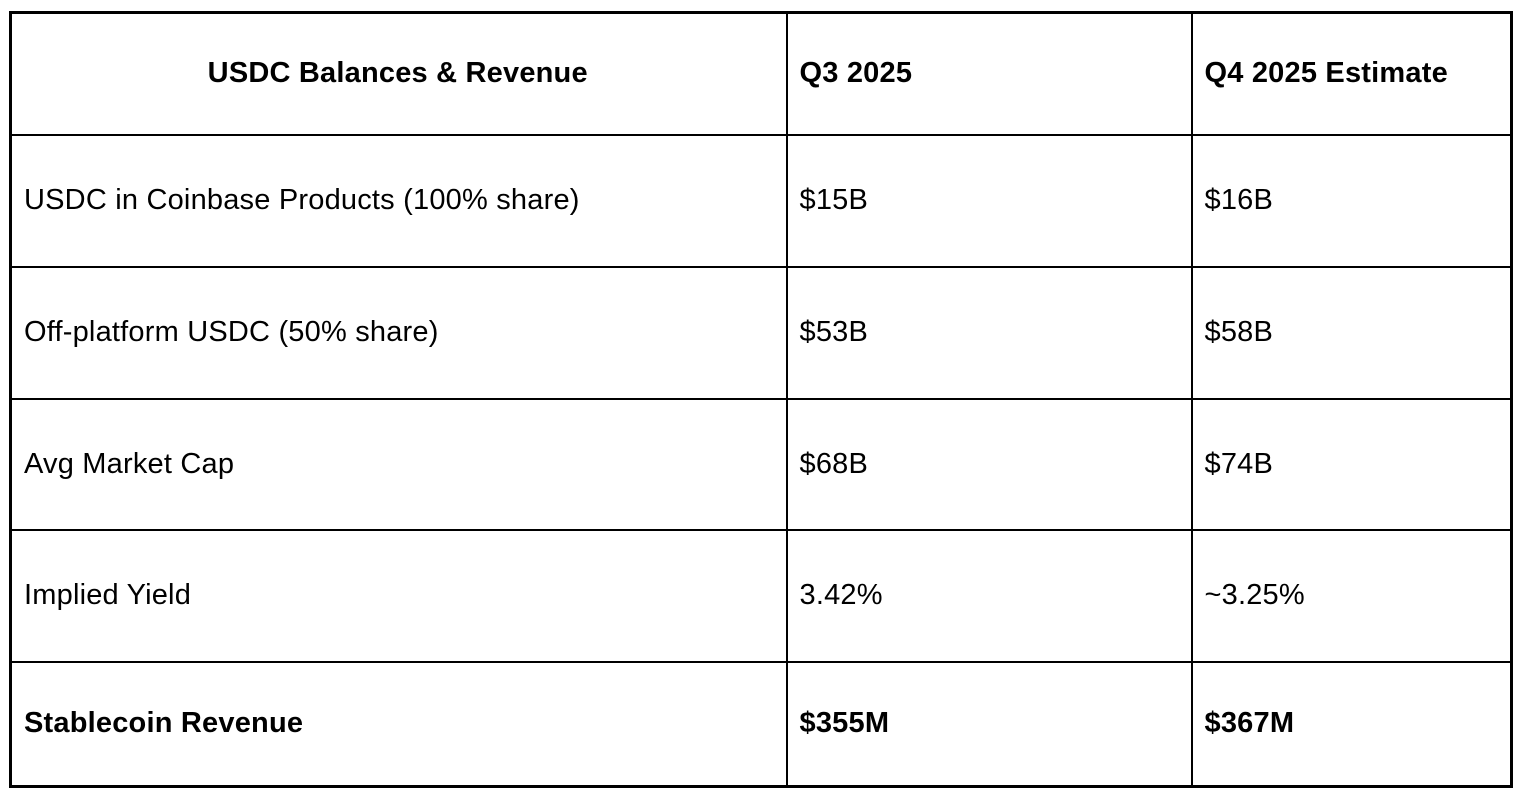 Image resolution: width=1522 pixels, height=794 pixels. I want to click on q3-value-cell: $15B, so click(989, 200).